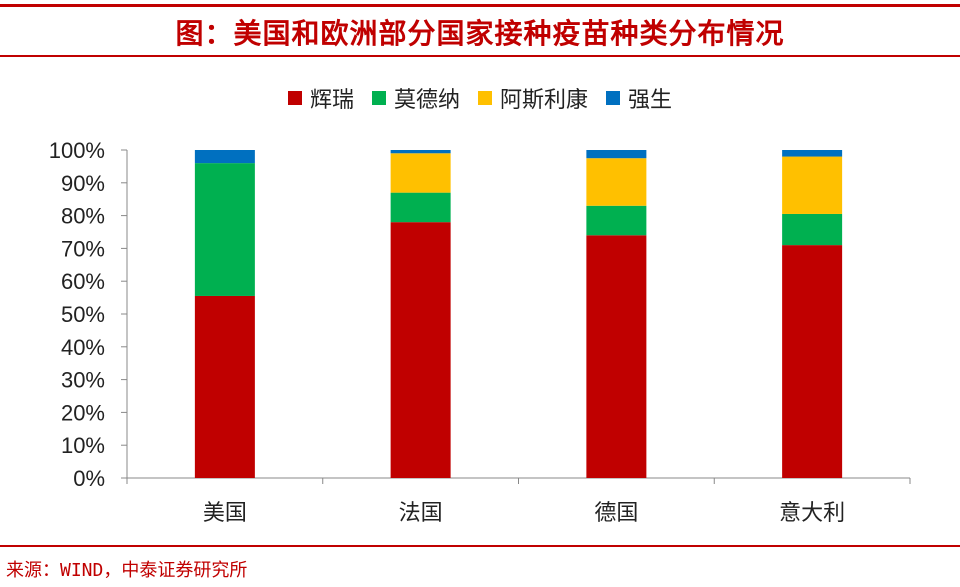  I want to click on page-title: 图：美国和欧洲部分国家接种疫苗种类分布情况, so click(480, 33).